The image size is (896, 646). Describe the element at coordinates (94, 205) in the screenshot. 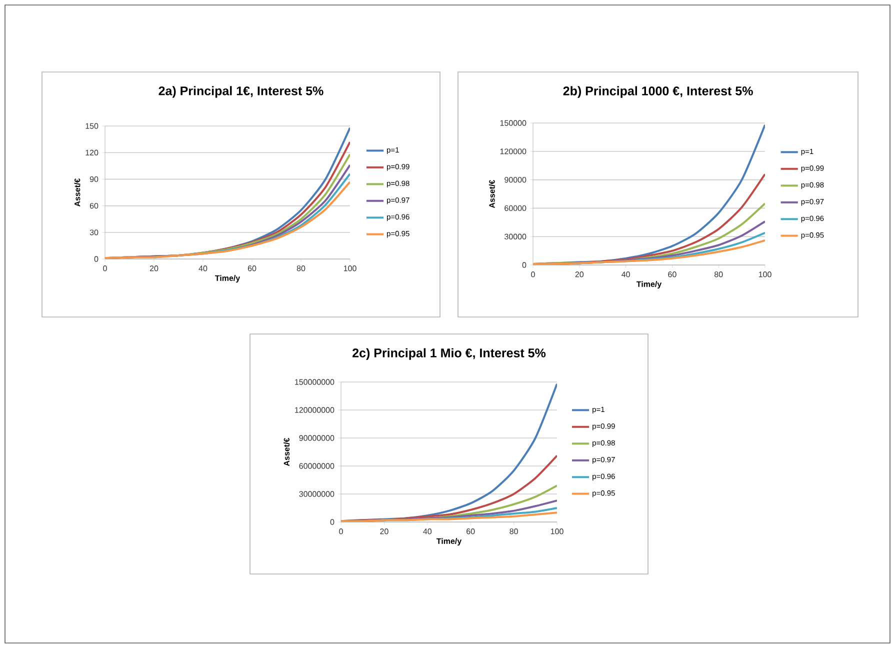

I see `y-tick-label: 60` at that location.